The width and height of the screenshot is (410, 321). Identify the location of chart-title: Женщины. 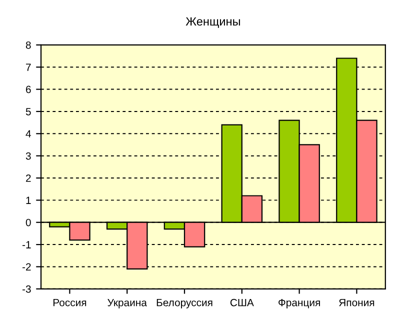
(213, 22).